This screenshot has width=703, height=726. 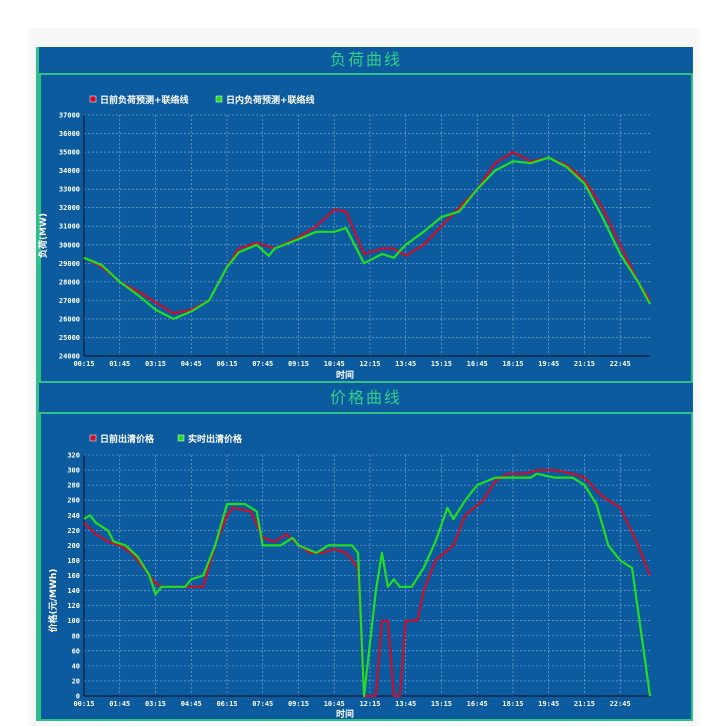 What do you see at coordinates (69, 338) in the screenshot?
I see `load-y-tick-label: 25000` at bounding box center [69, 338].